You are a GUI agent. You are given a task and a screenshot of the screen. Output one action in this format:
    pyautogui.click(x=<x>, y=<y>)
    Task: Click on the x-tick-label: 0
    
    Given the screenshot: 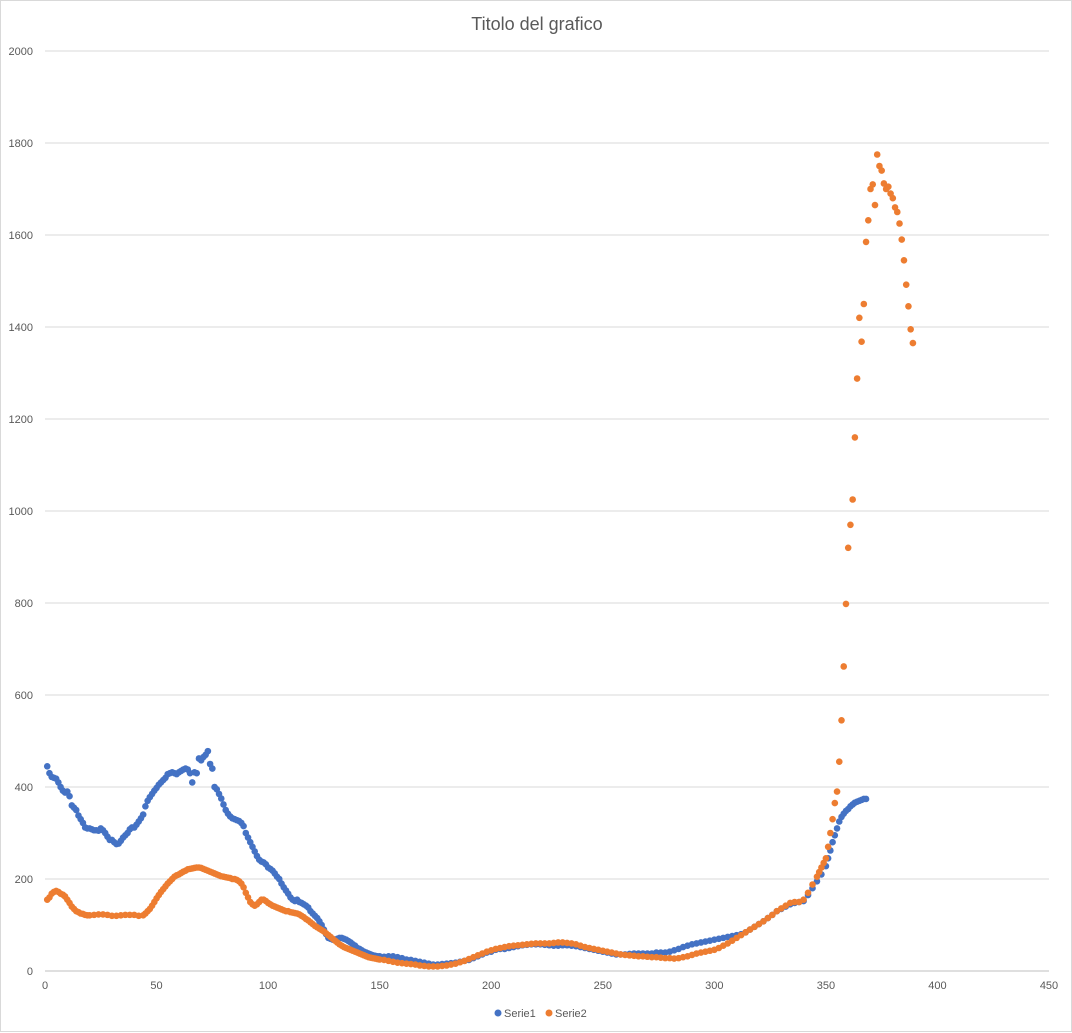 What is the action you would take?
    pyautogui.click(x=45, y=986)
    